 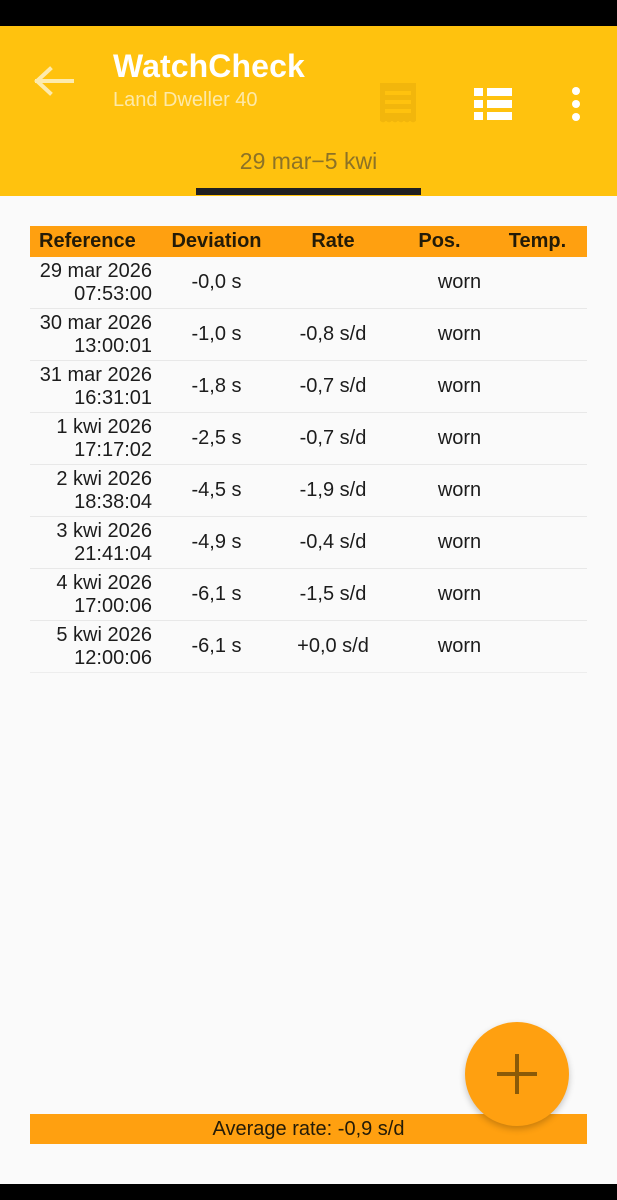 What do you see at coordinates (216, 386) in the screenshot?
I see `cell-deviation: -1,8 s` at bounding box center [216, 386].